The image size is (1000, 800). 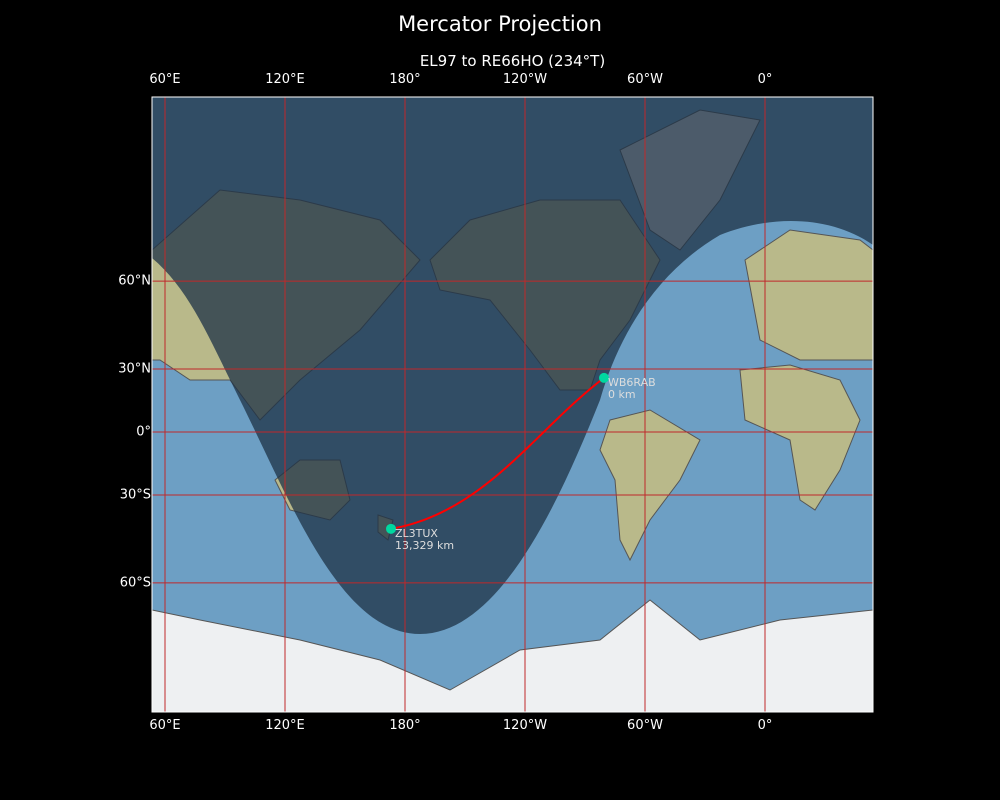 I want to click on map-title: Mercator Projection, so click(x=500, y=24).